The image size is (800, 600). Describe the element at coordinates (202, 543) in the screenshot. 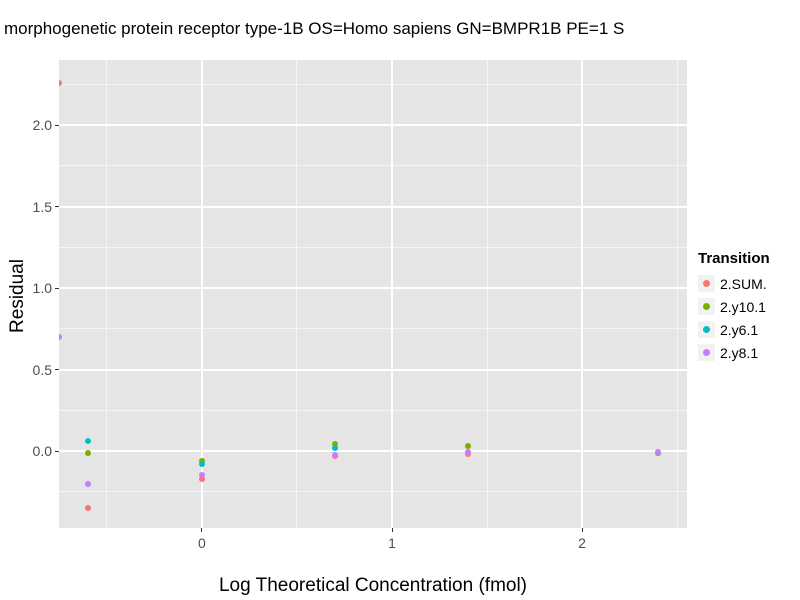

I see `x-tick-label: 0` at that location.